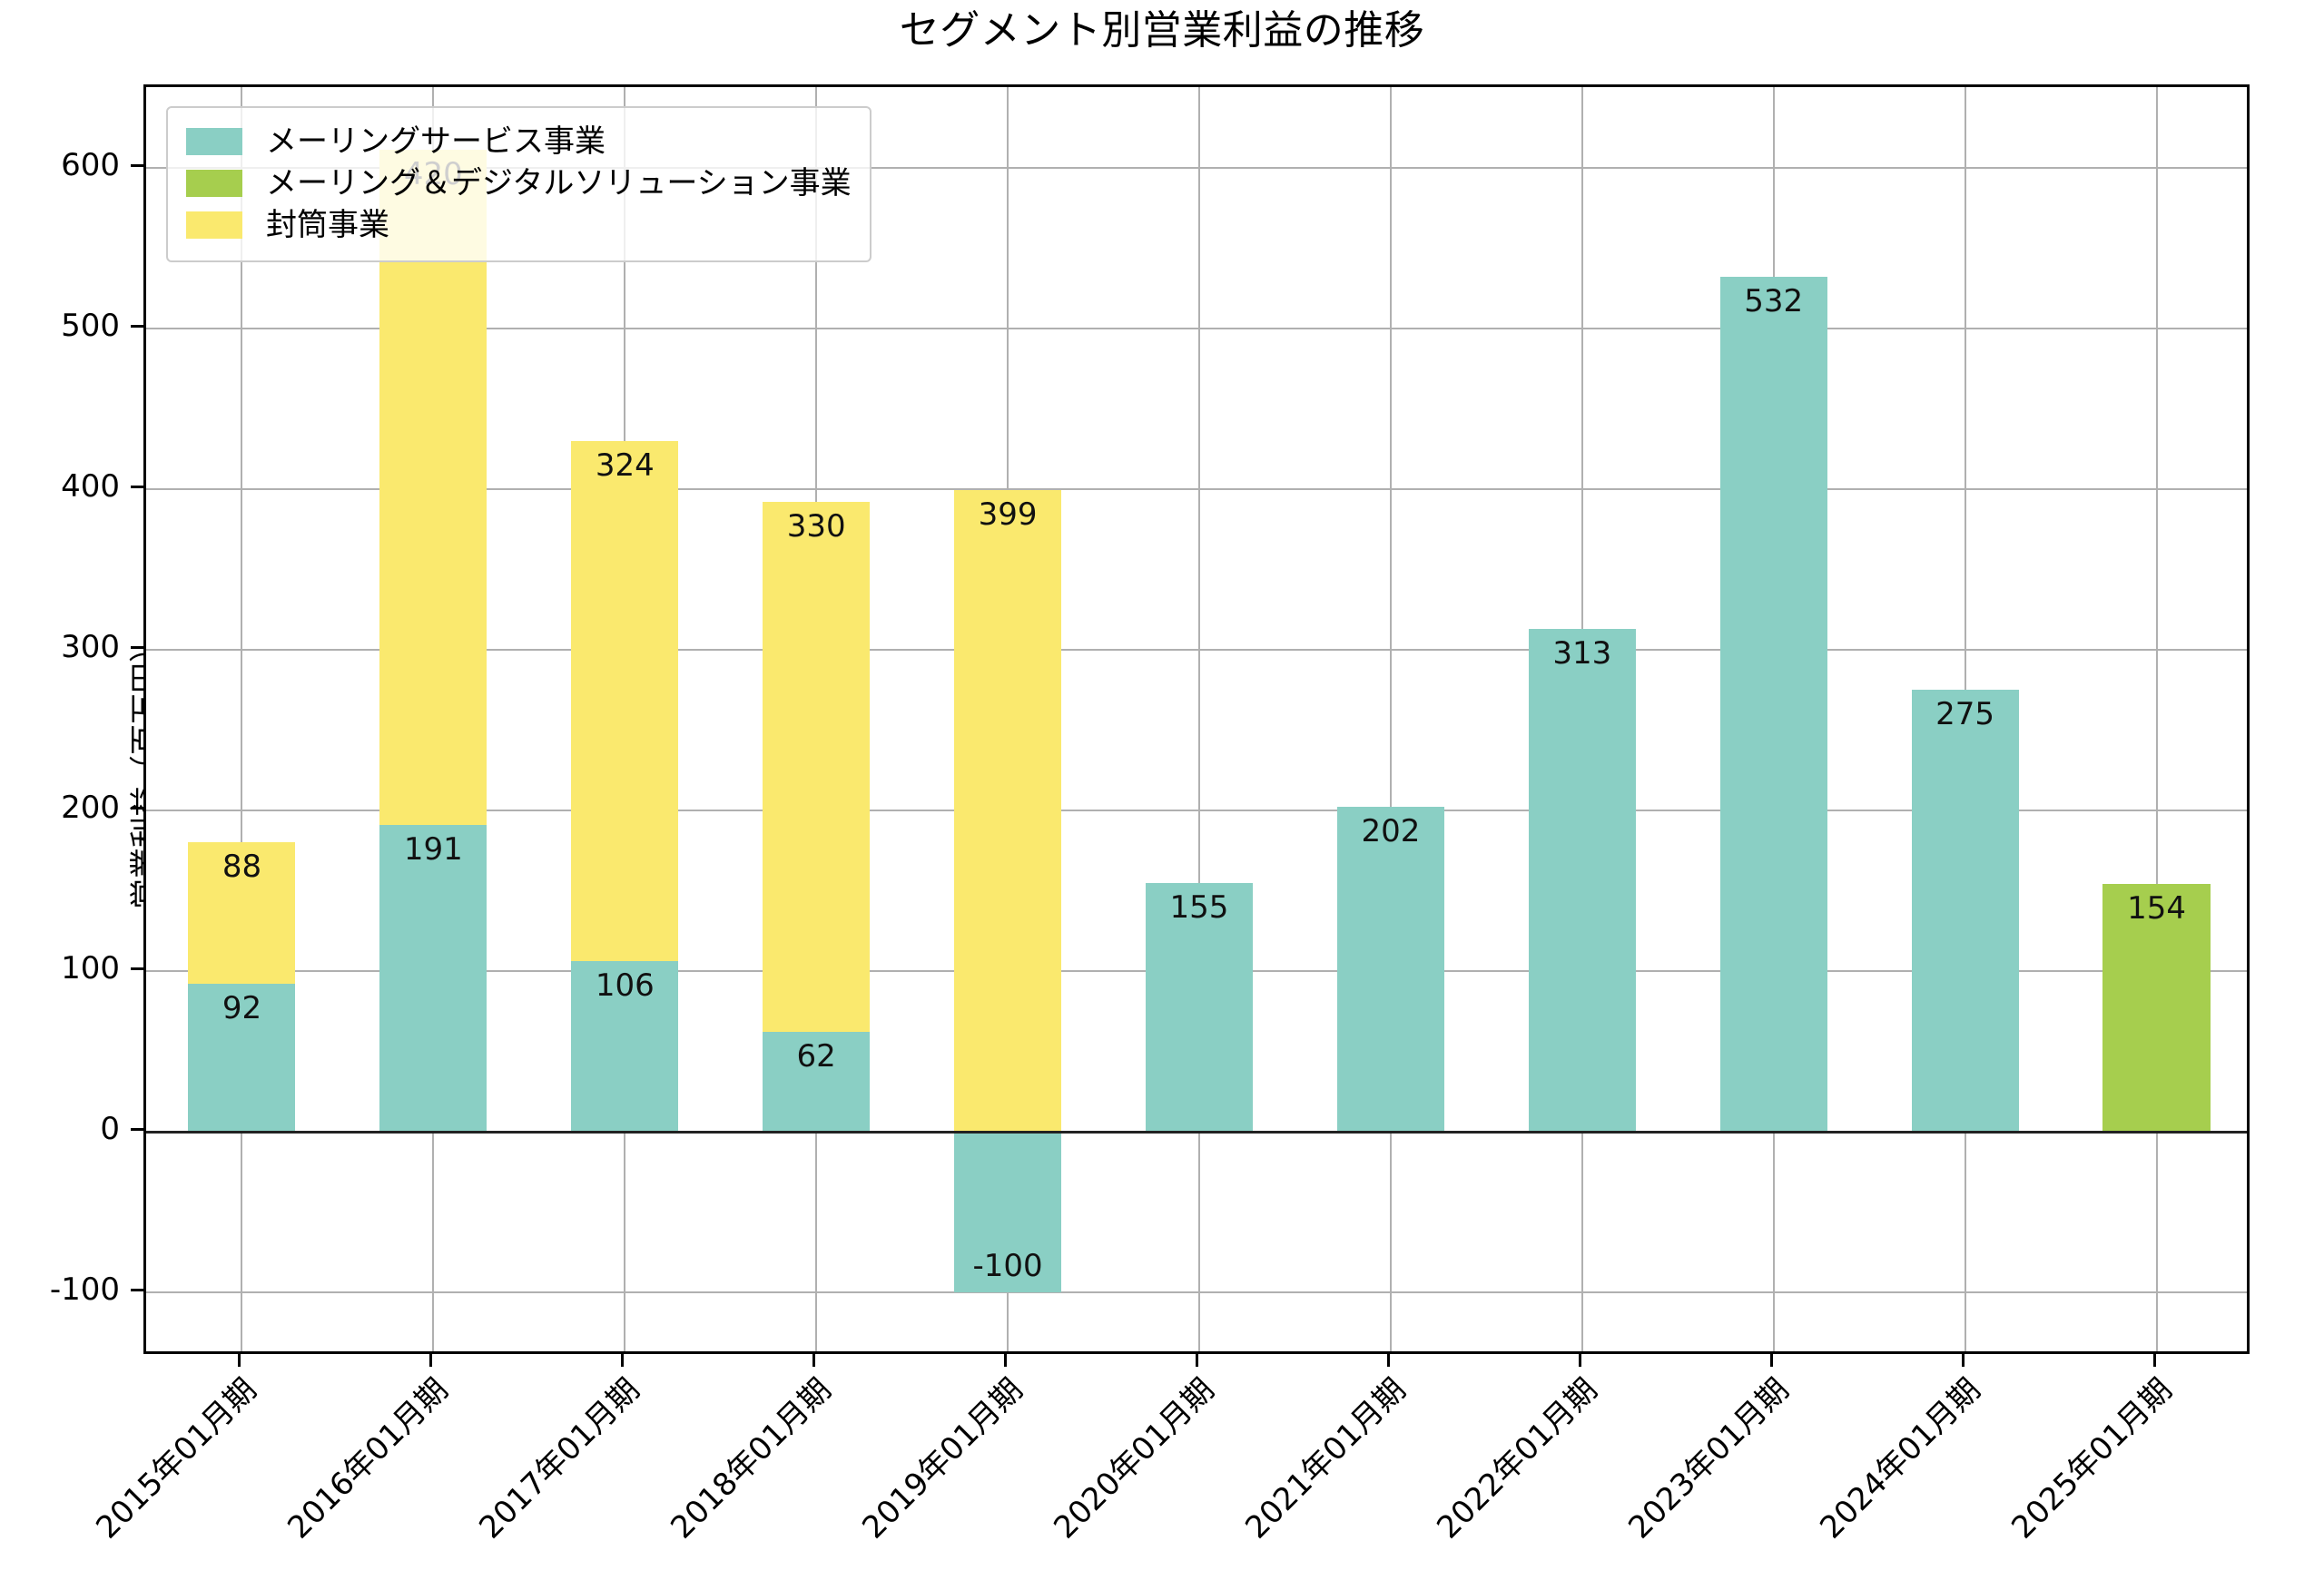 The image size is (2324, 1590). Describe the element at coordinates (90, 646) in the screenshot. I see `y-axis-tick-label: 300` at that location.